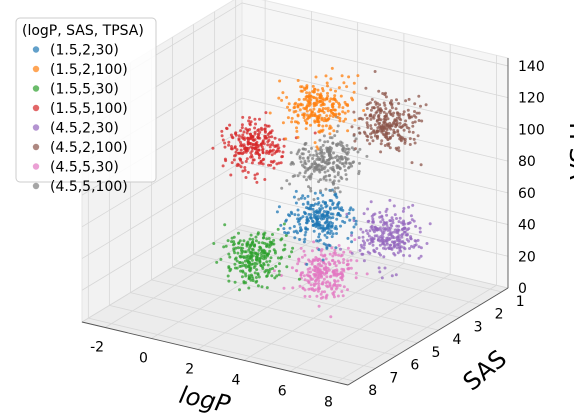 This screenshot has width=574, height=418. I want to click on y-tick-label: 1, so click(520, 302).